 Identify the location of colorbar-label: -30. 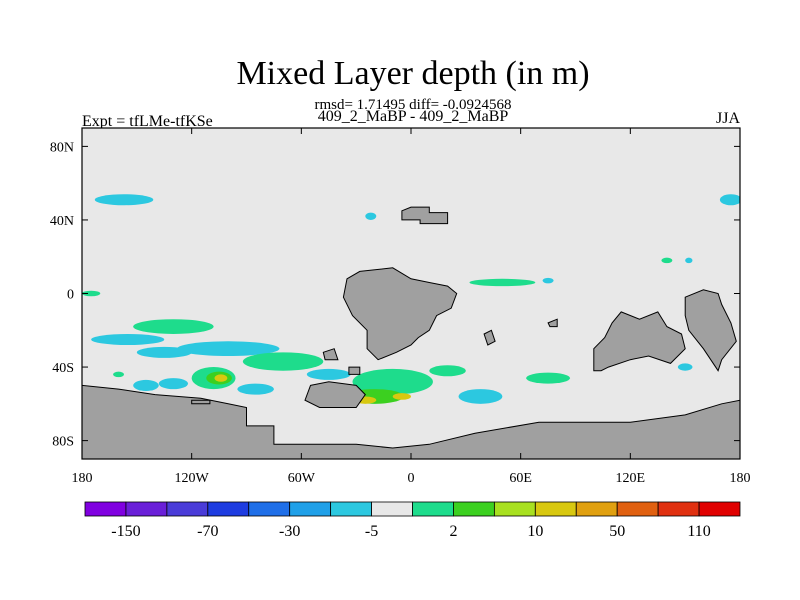
(289, 531).